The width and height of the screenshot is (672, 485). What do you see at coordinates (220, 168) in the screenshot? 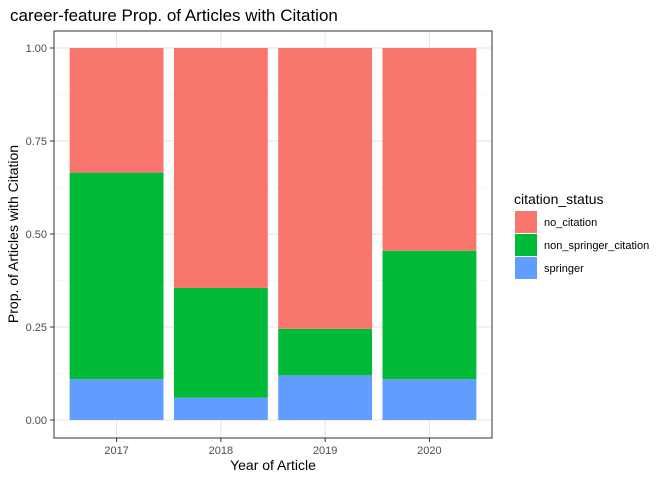
I see `bar-no_citation-2018` at bounding box center [220, 168].